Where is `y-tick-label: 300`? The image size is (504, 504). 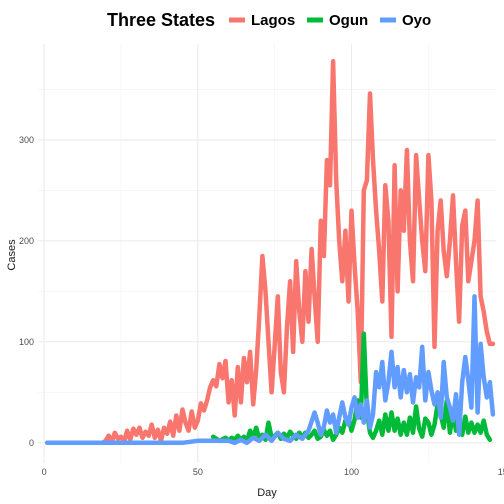 y-tick-label: 300 is located at coordinates (26, 140).